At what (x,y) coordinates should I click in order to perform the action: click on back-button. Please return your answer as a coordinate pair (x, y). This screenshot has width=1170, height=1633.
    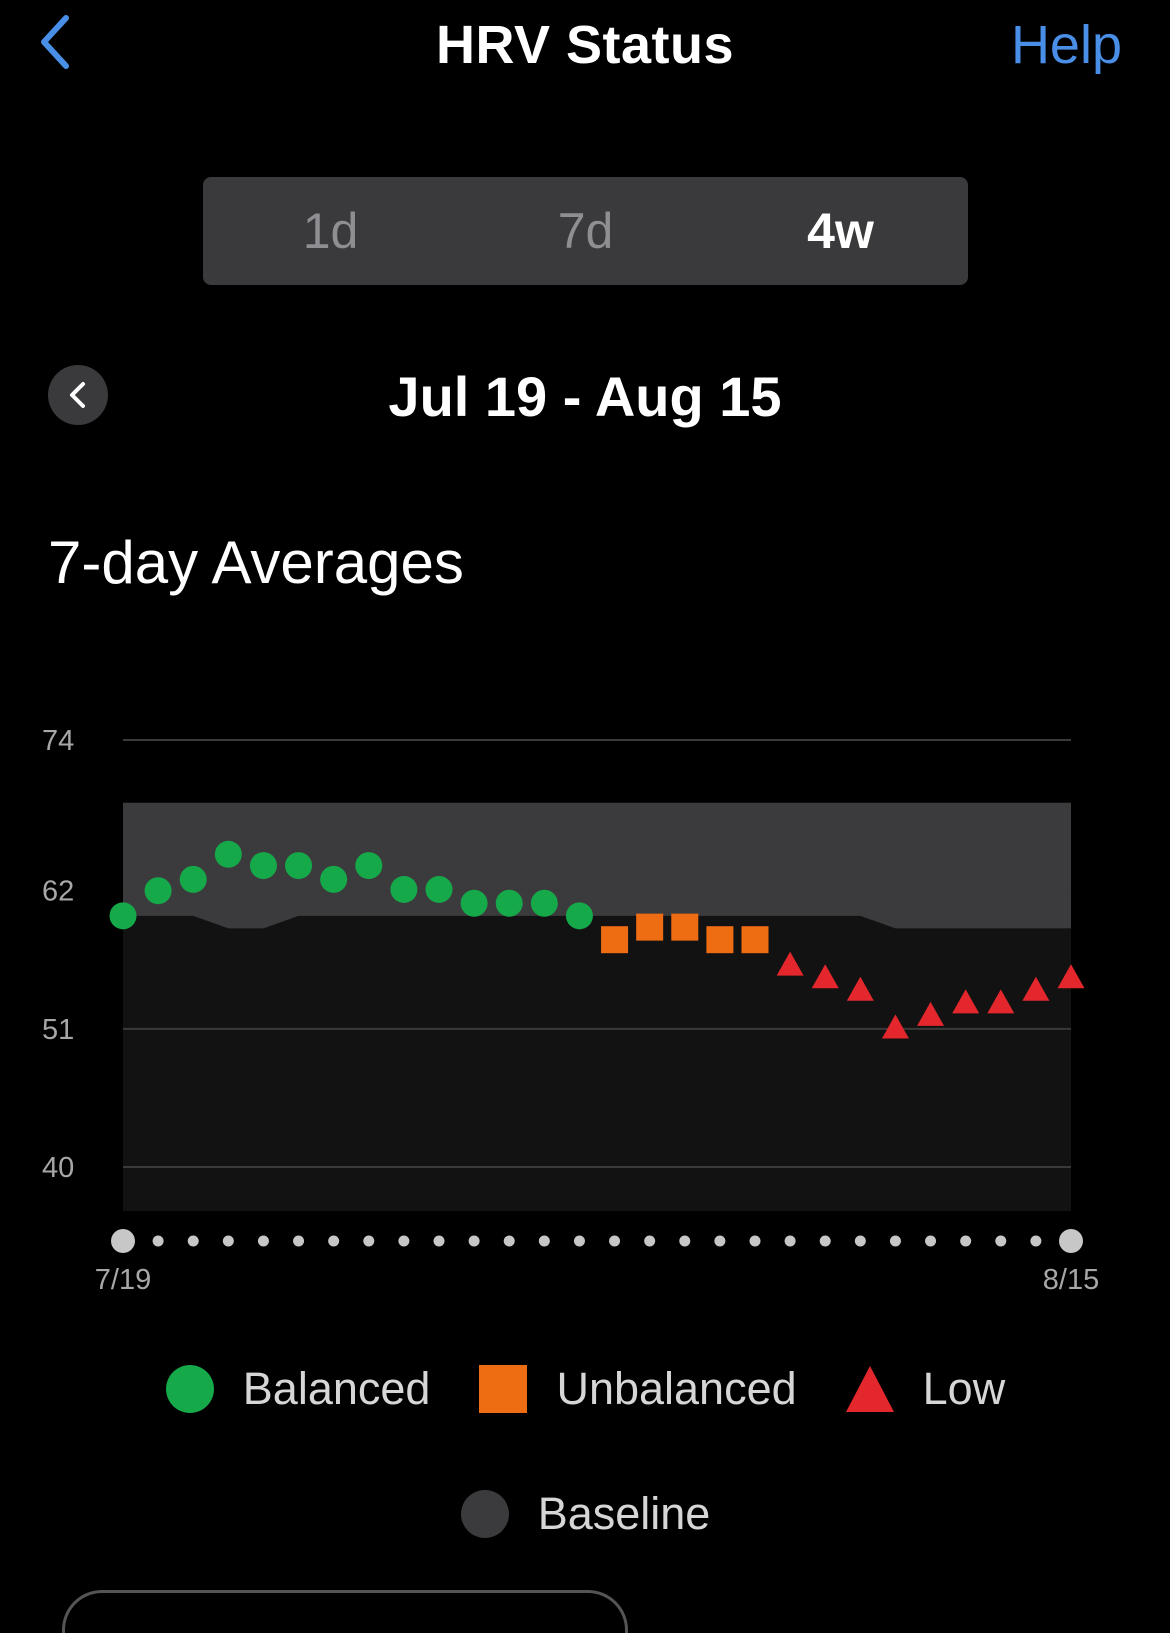
    Looking at the image, I should click on (57, 42).